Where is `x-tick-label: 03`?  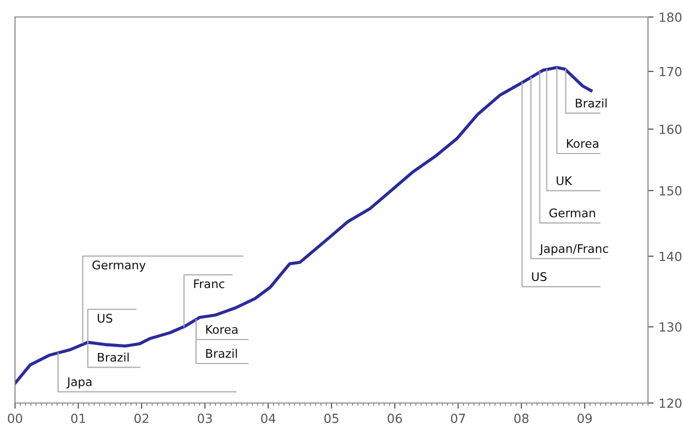
x-tick-label: 03 is located at coordinates (205, 419).